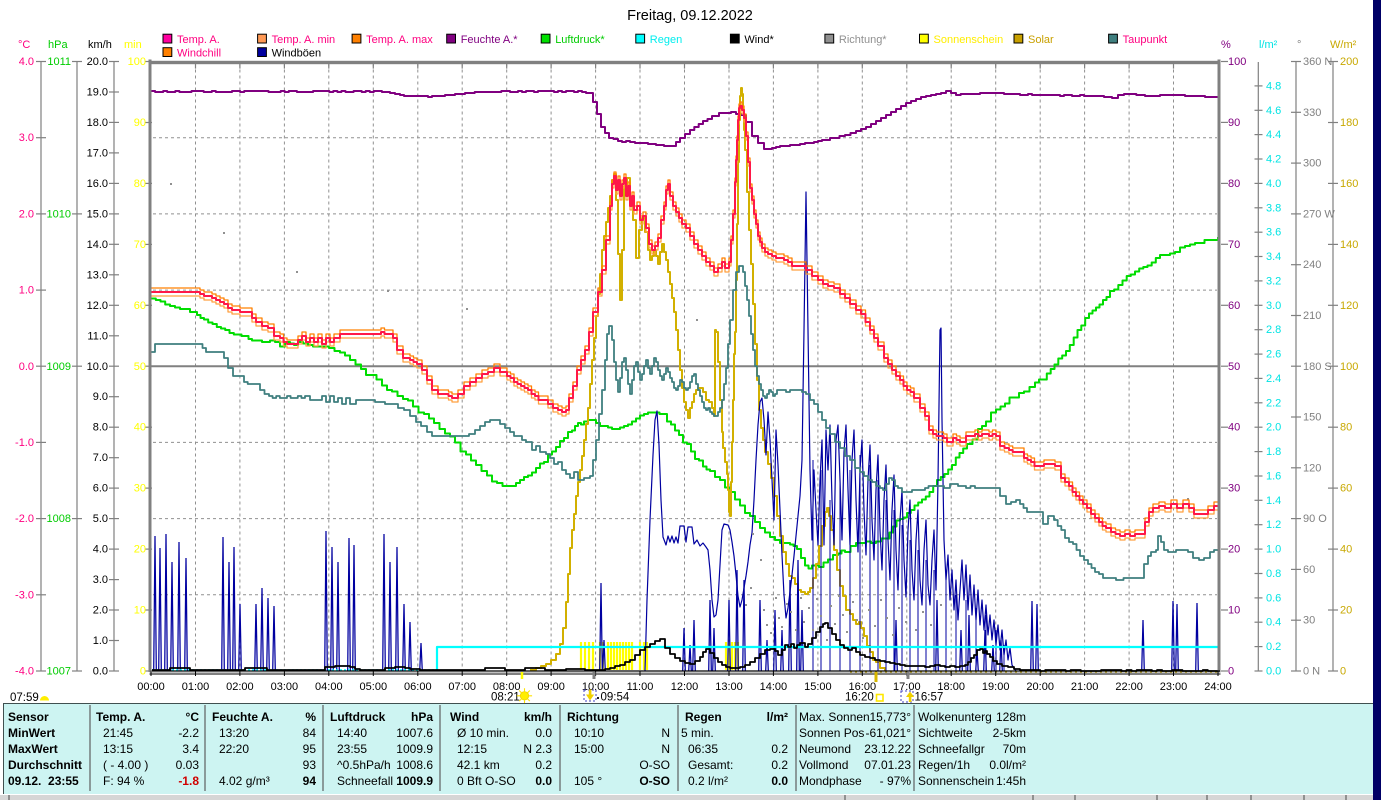 The height and width of the screenshot is (800, 1381). I want to click on svg-text: 07:00, so click(462, 687).